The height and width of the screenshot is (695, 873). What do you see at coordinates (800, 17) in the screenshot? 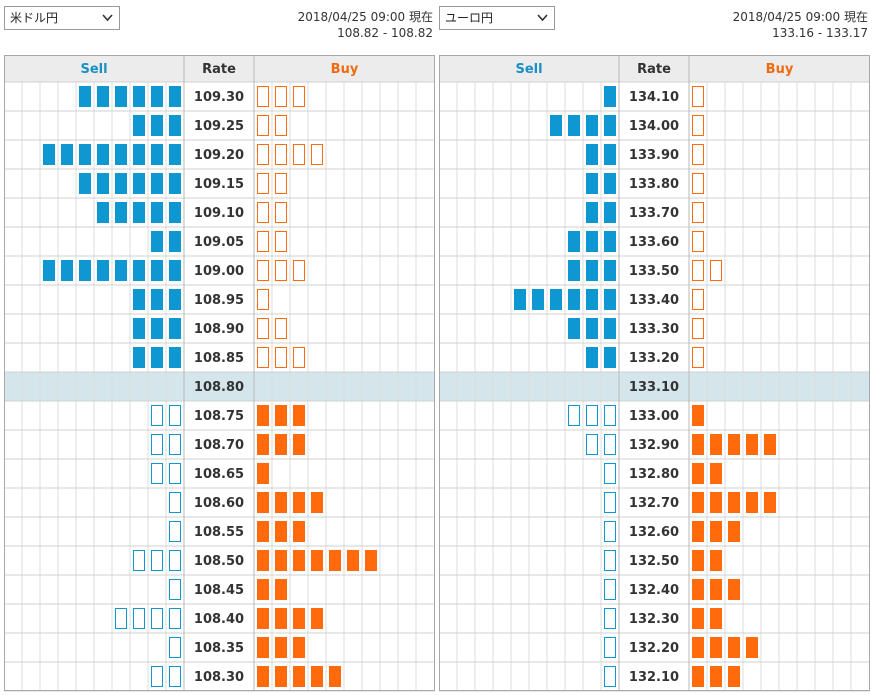
I see `right-timestamp: 2018/04/25 09:00 現在` at bounding box center [800, 17].